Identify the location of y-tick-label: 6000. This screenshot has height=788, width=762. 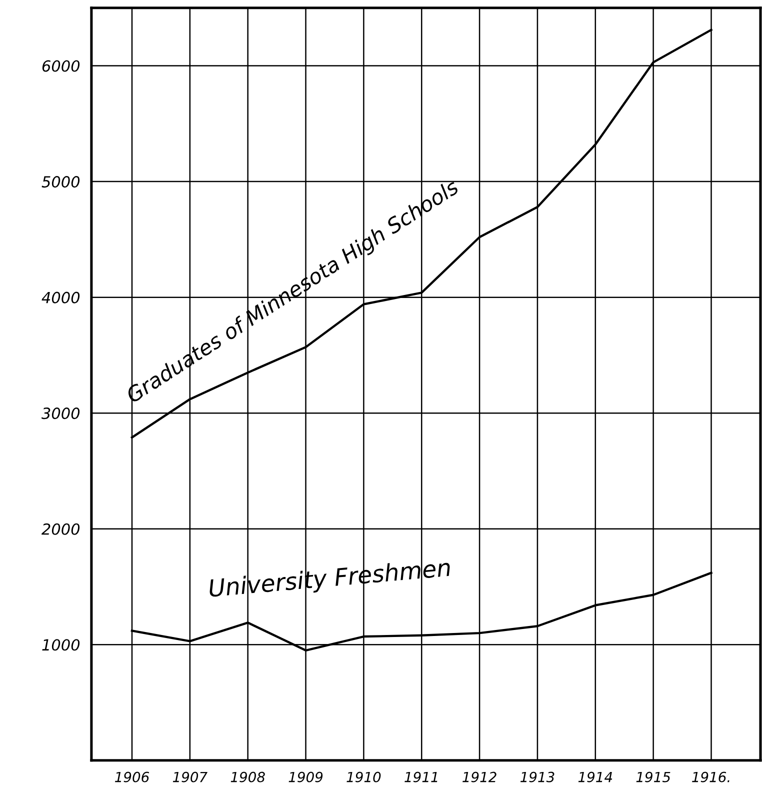
(61, 66).